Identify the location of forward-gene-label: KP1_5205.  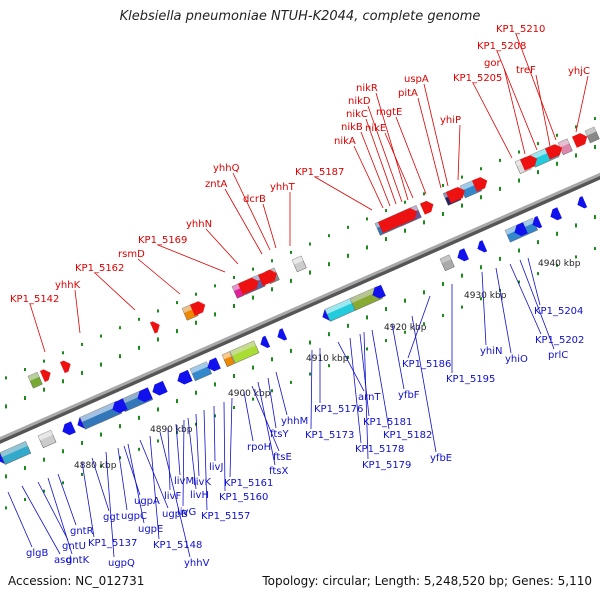
(477, 78).